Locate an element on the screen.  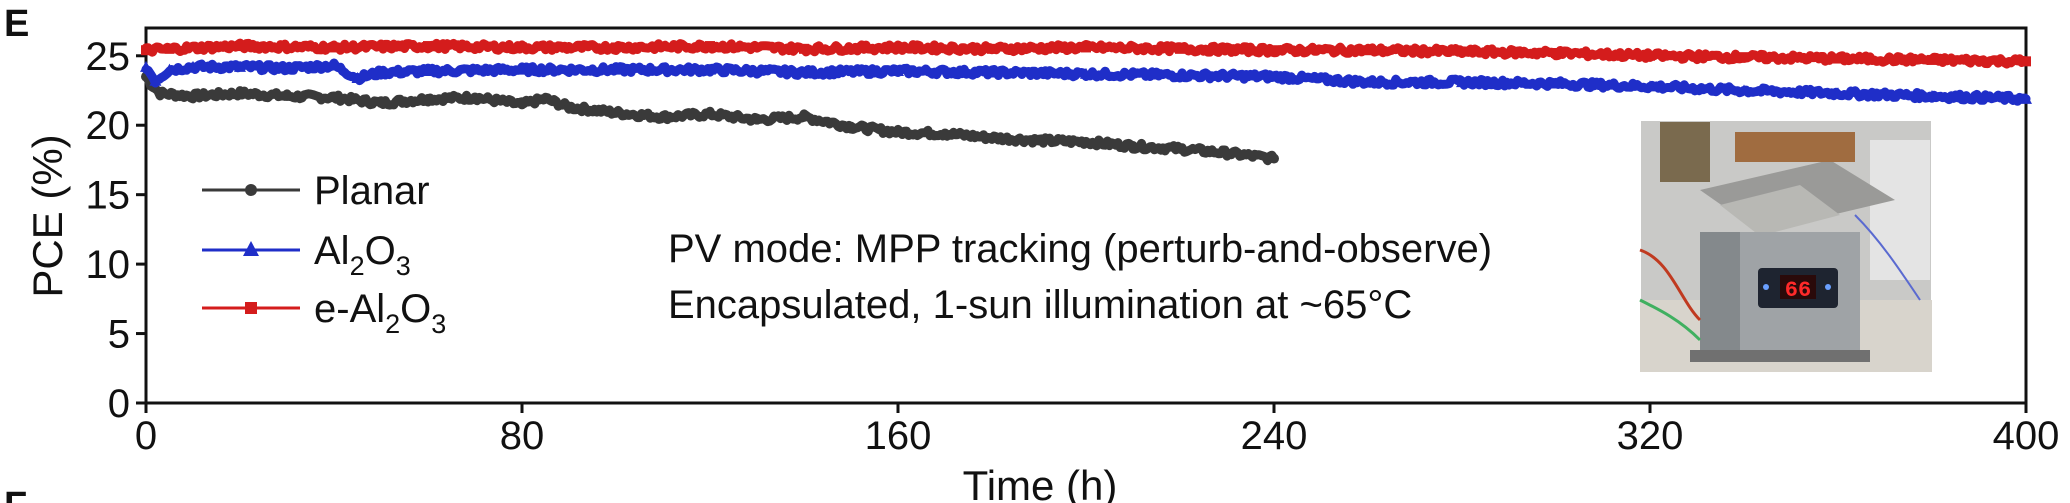
series-e-al2o3 is located at coordinates (1086, 53).